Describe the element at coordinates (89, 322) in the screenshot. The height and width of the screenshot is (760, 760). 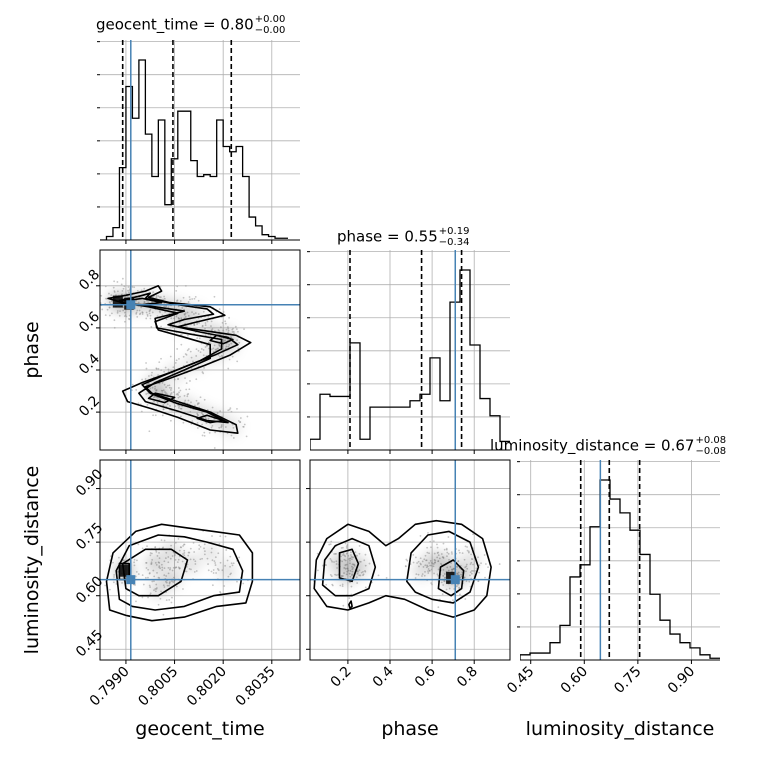
I see `ytick-label: 0.6` at that location.